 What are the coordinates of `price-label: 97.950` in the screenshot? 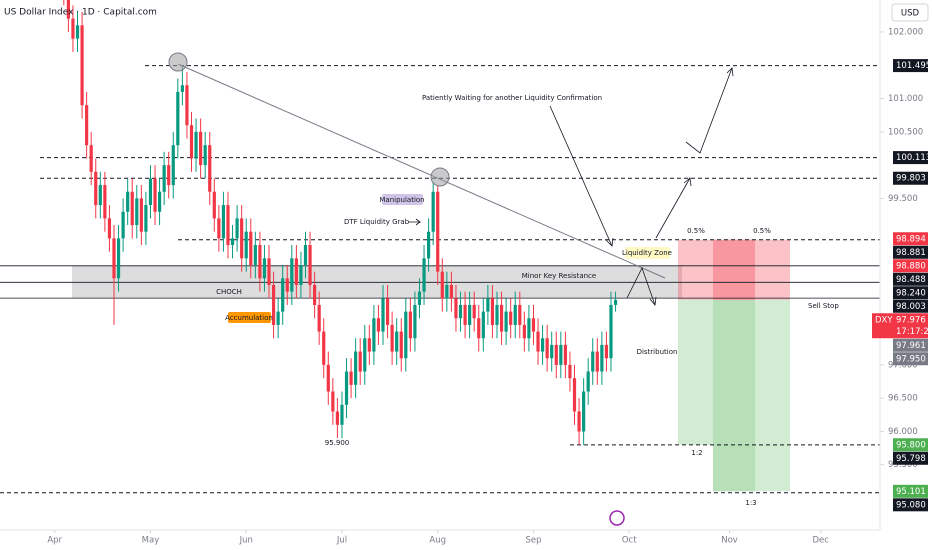 It's located at (911, 359).